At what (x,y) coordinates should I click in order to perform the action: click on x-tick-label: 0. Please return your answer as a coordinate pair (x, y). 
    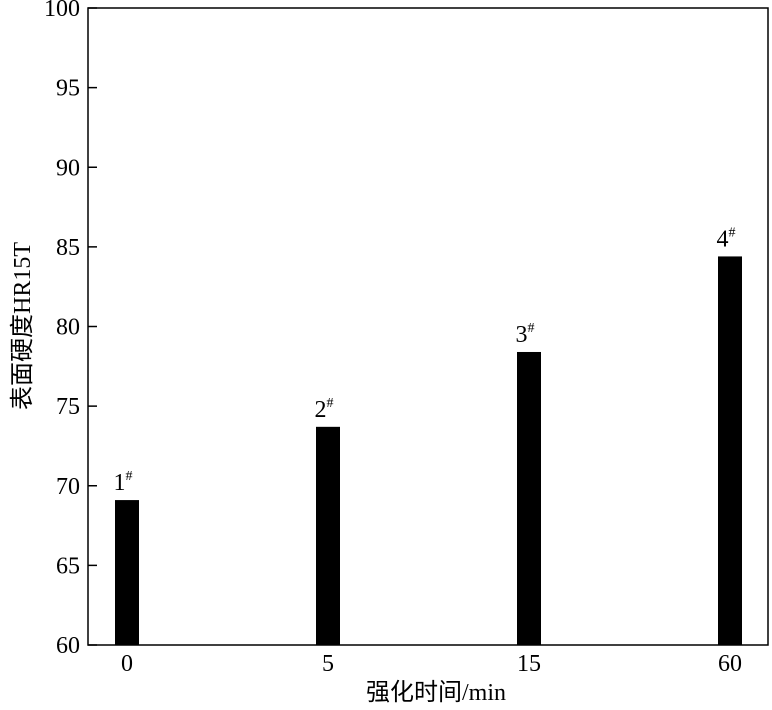
    Looking at the image, I should click on (127, 664).